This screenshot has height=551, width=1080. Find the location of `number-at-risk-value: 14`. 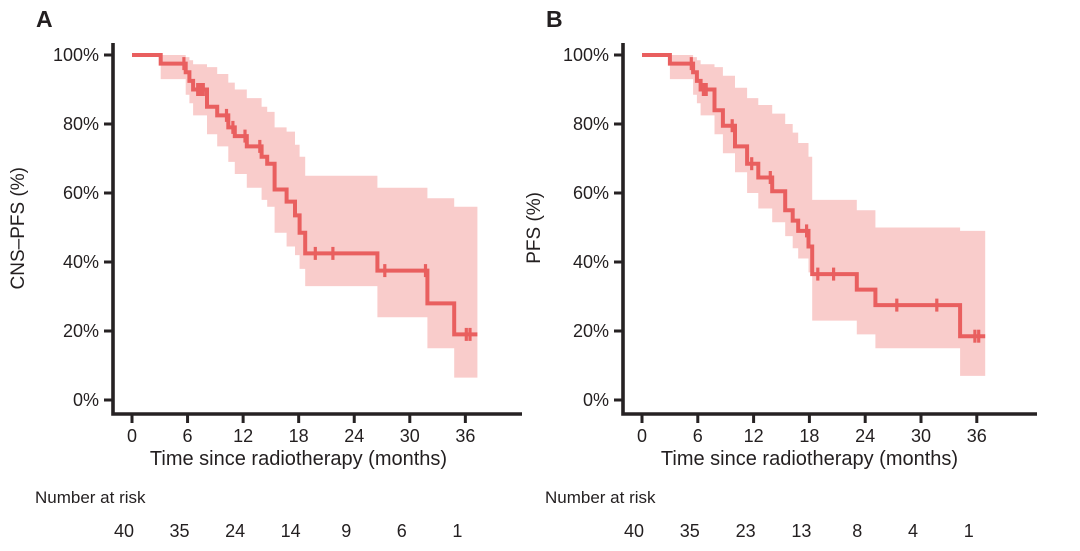

number-at-risk-value: 14 is located at coordinates (291, 531).